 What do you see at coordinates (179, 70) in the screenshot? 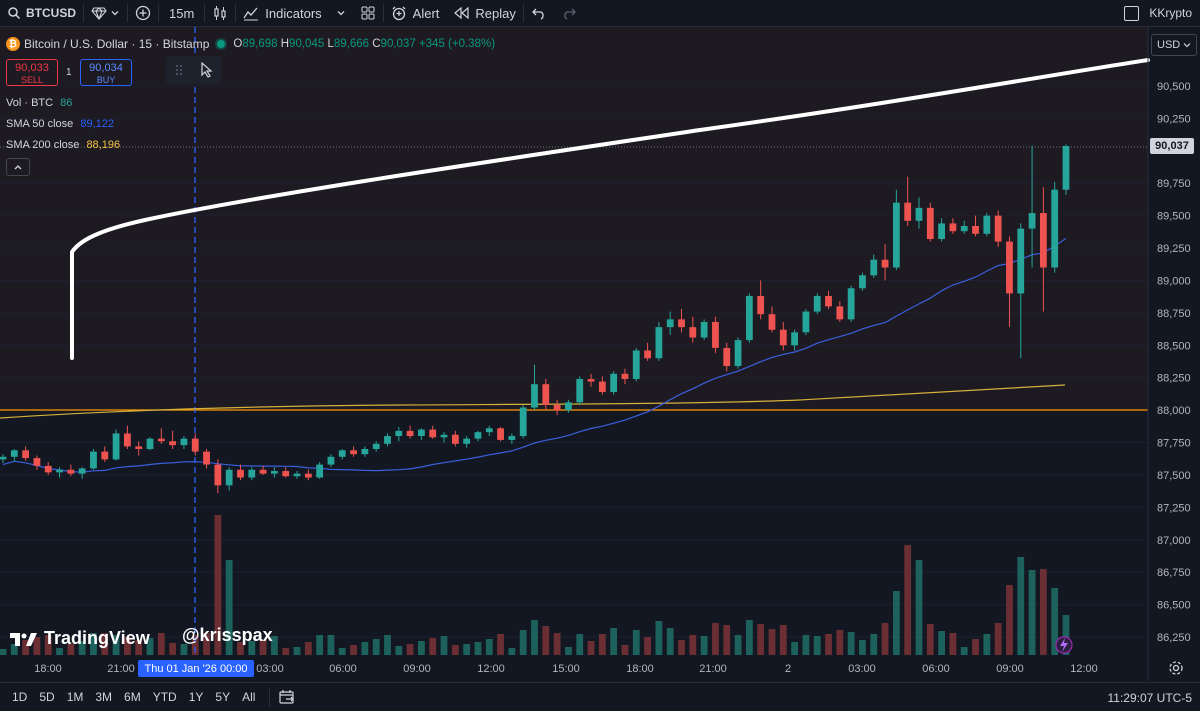
I see `drag-handle-icon` at bounding box center [179, 70].